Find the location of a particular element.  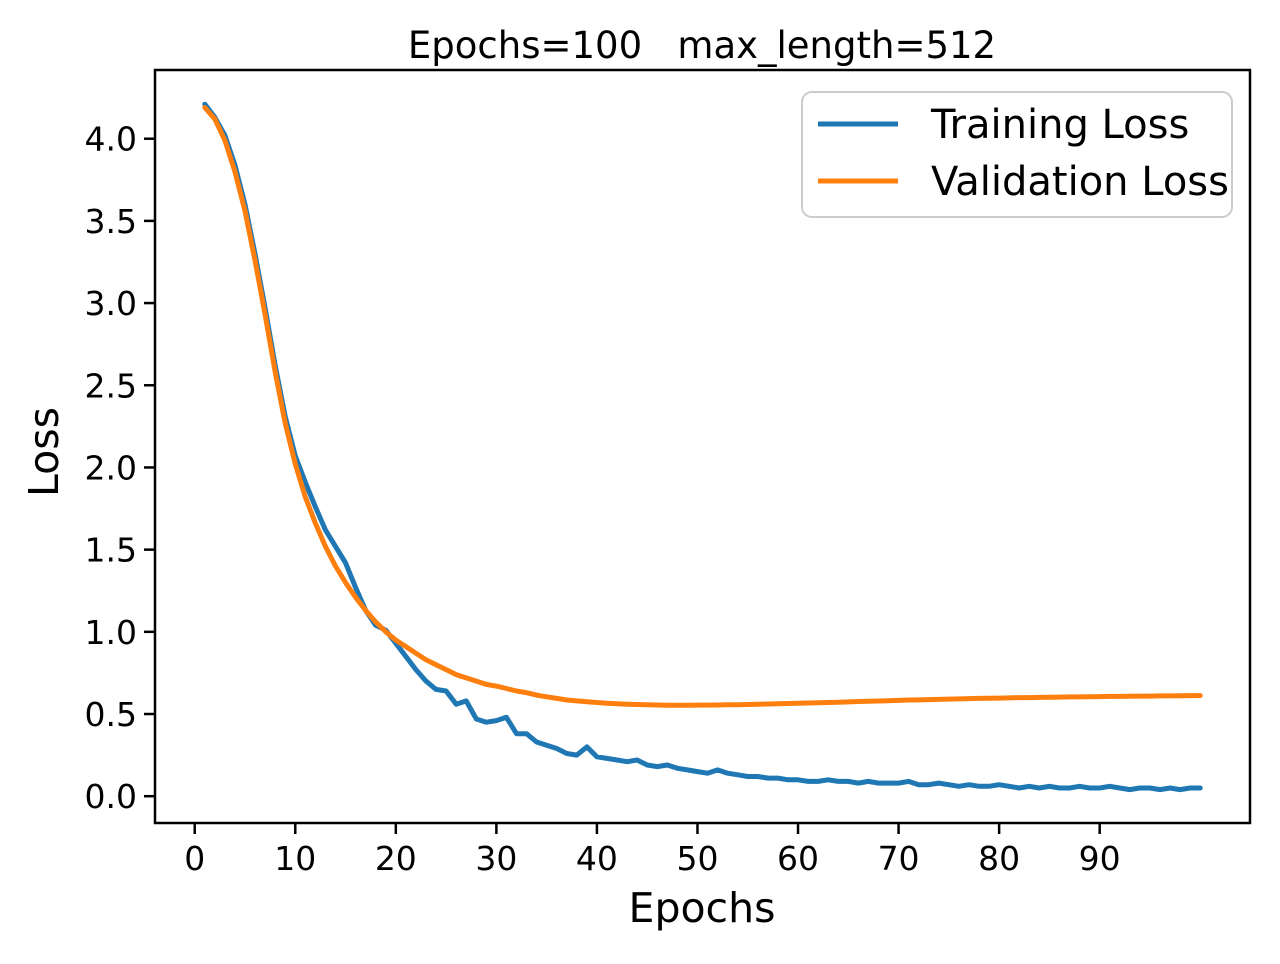

y-tick-label: 2.0 is located at coordinates (111, 467).